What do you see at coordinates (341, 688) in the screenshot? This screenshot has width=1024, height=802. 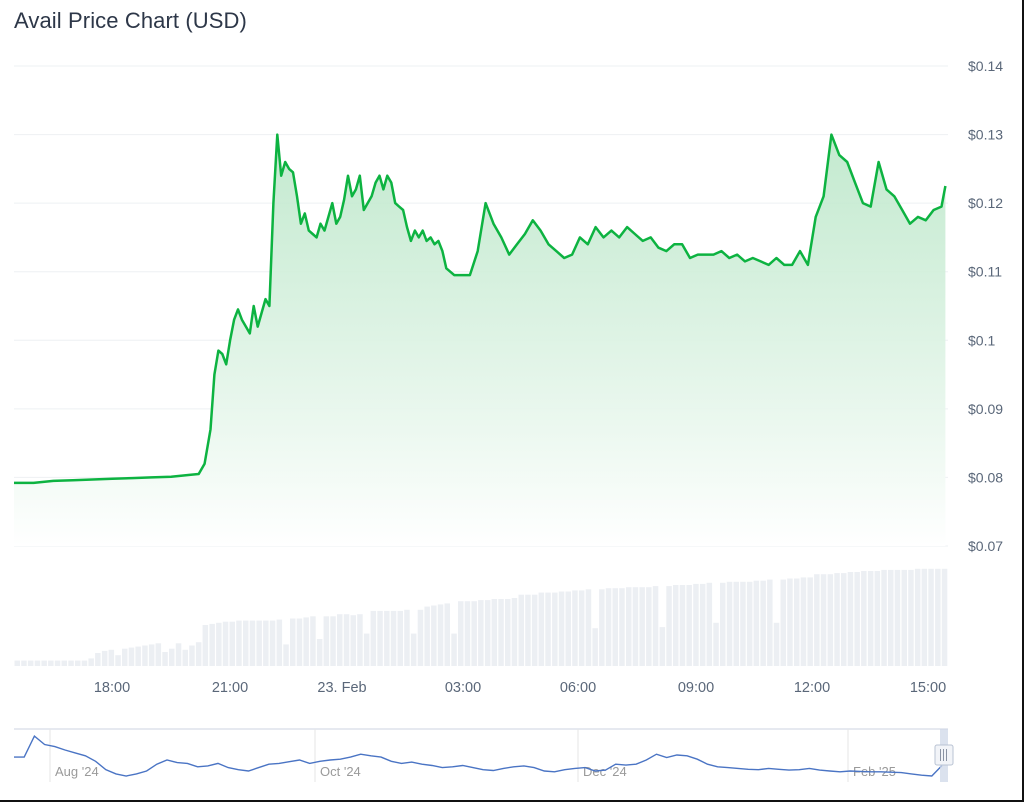 I see `x-tick-label: 23. Feb` at bounding box center [341, 688].